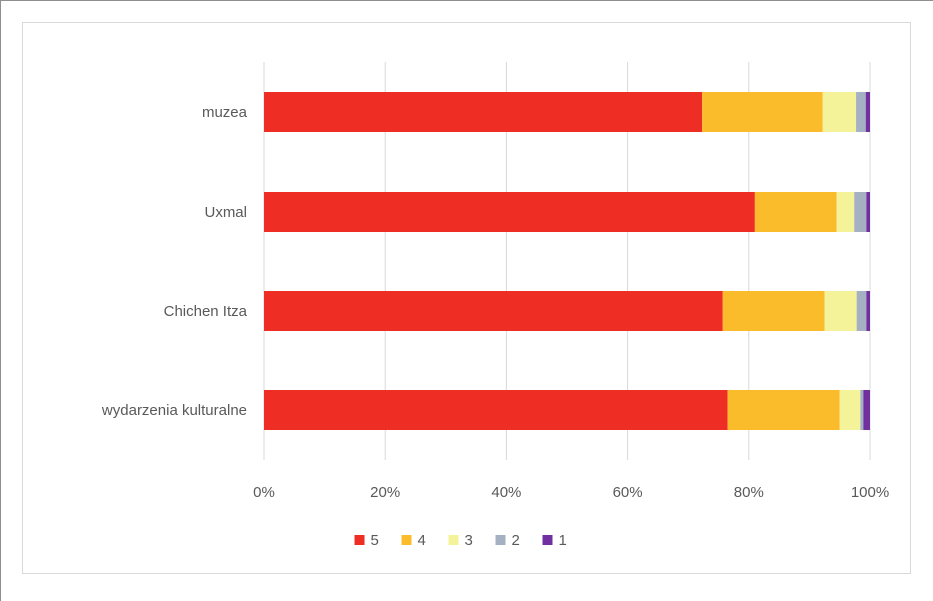 The height and width of the screenshot is (601, 933). I want to click on x-tick-label: 40%, so click(506, 492).